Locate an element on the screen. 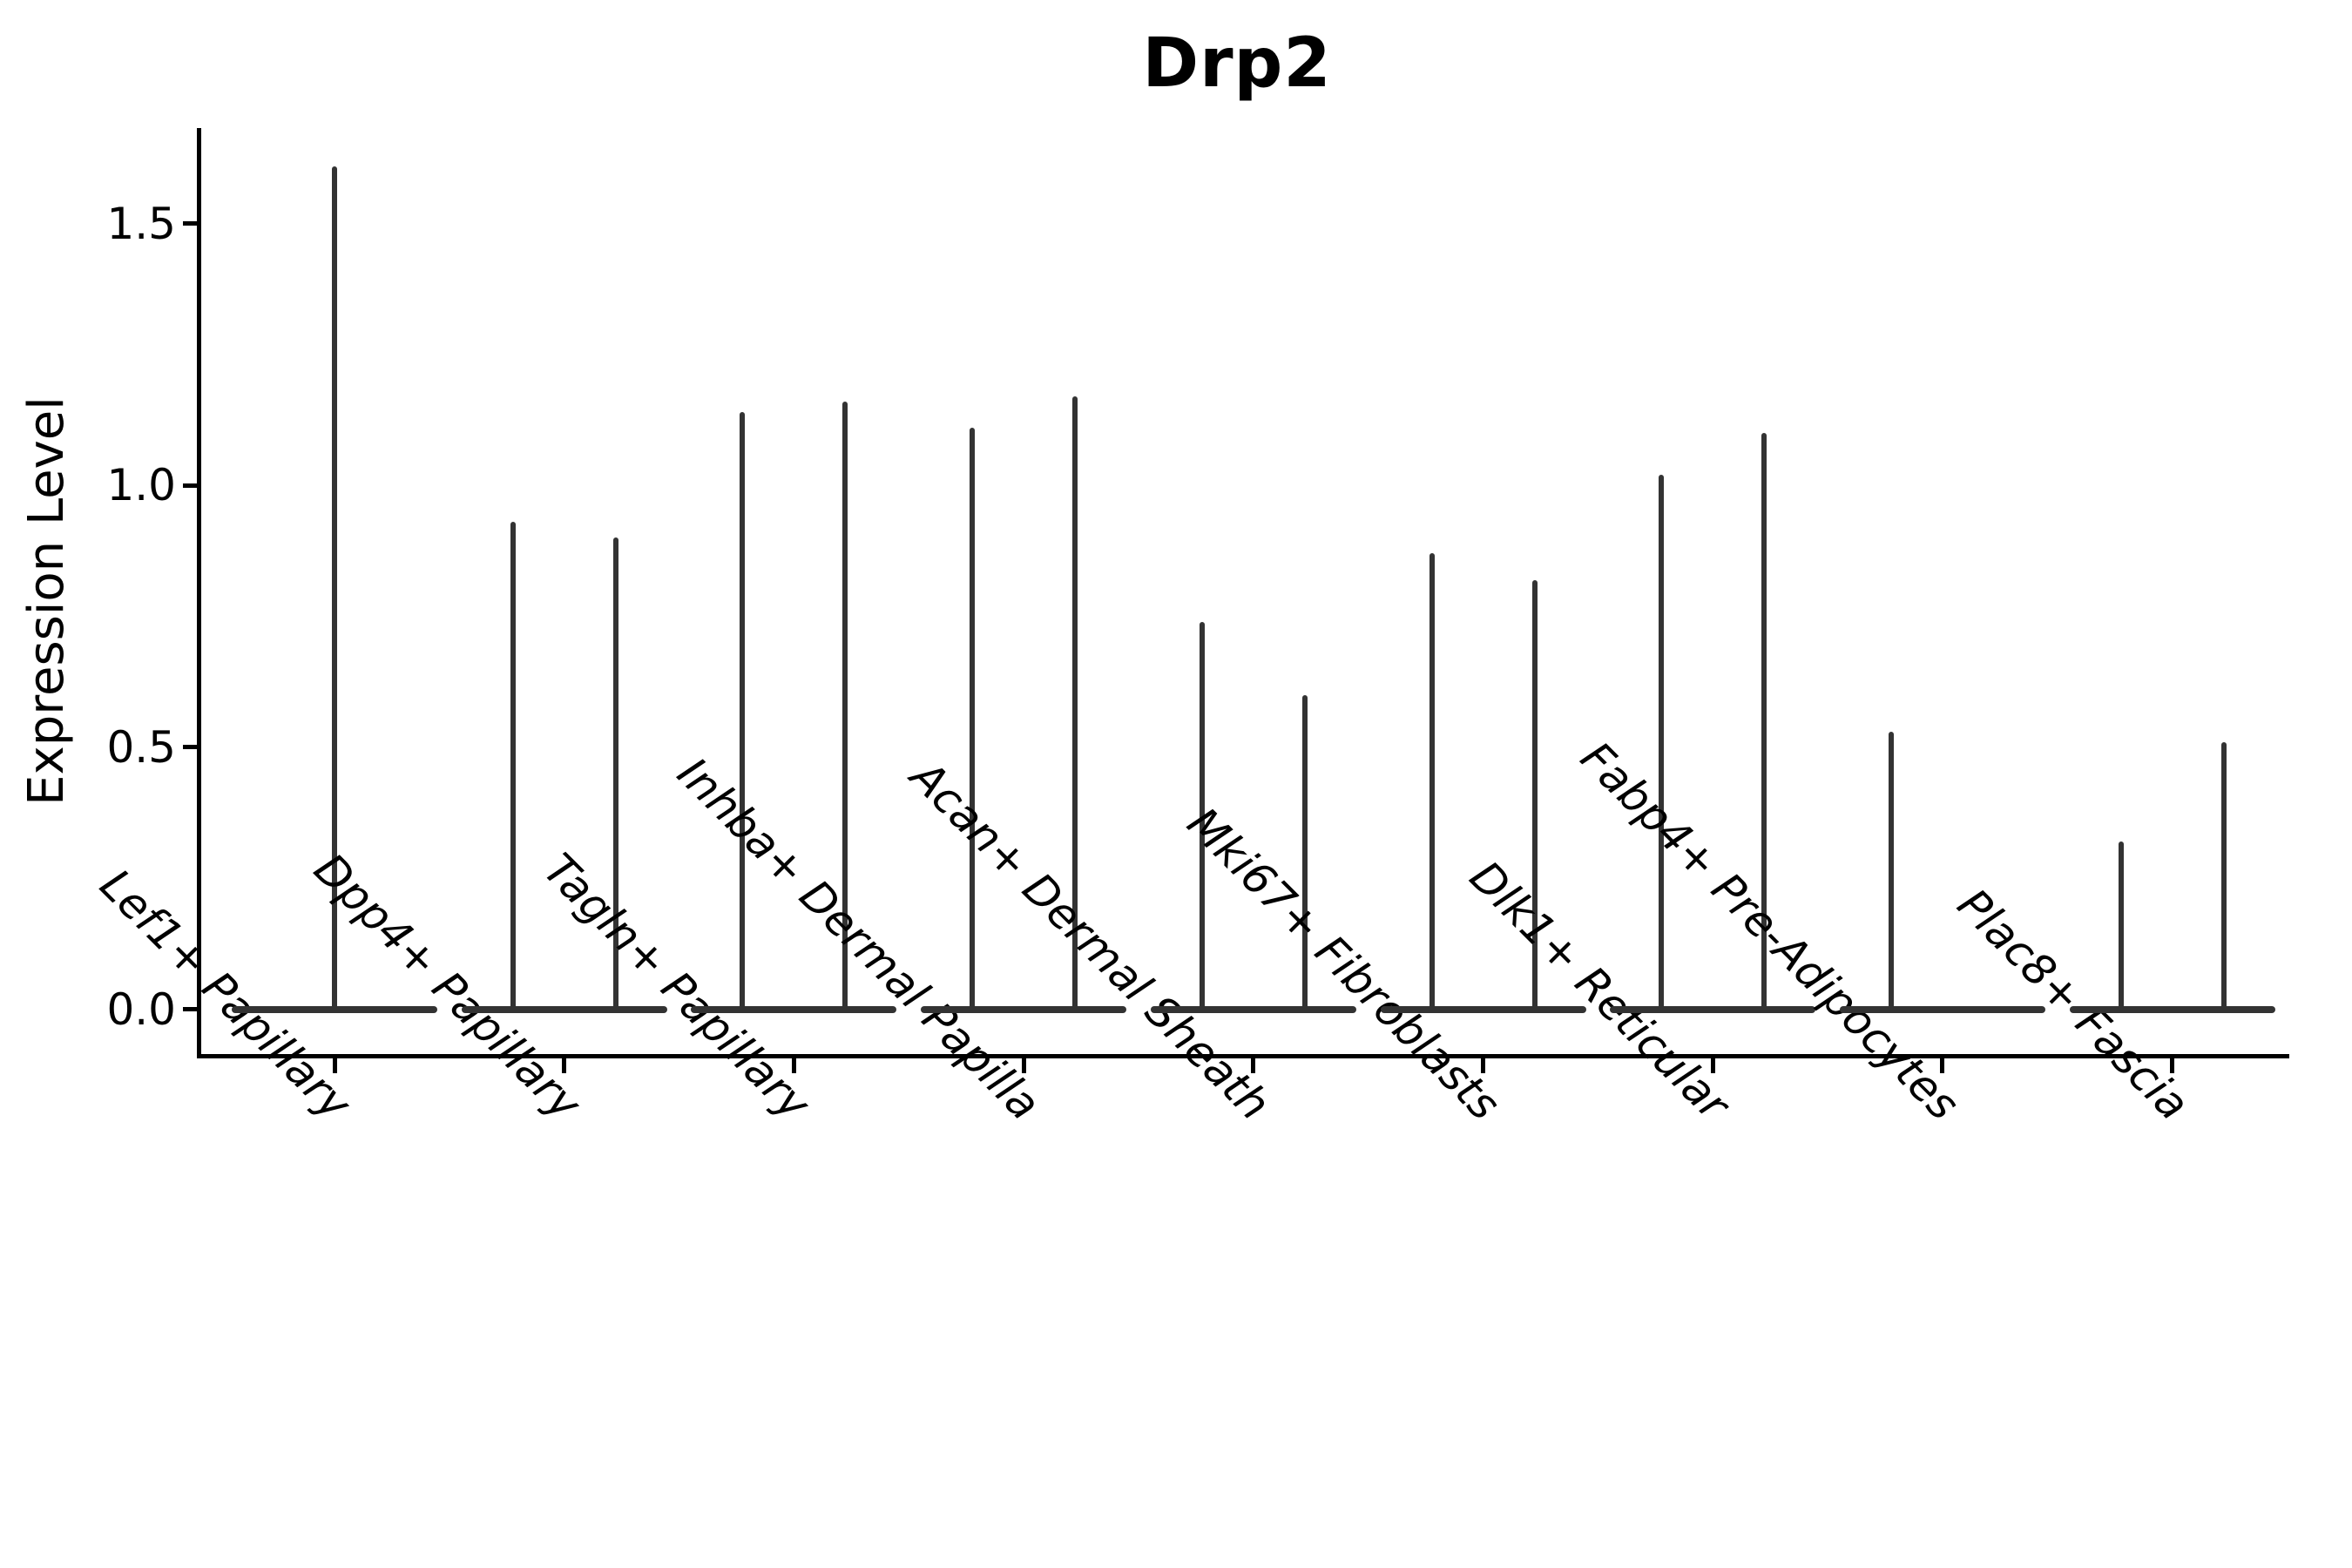  y-tick-label: 0.0 is located at coordinates (141, 1009).